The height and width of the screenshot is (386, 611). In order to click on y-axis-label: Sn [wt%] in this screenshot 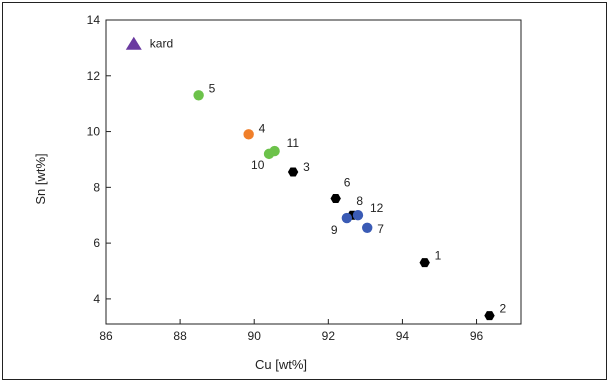, I will do `click(40, 178)`.